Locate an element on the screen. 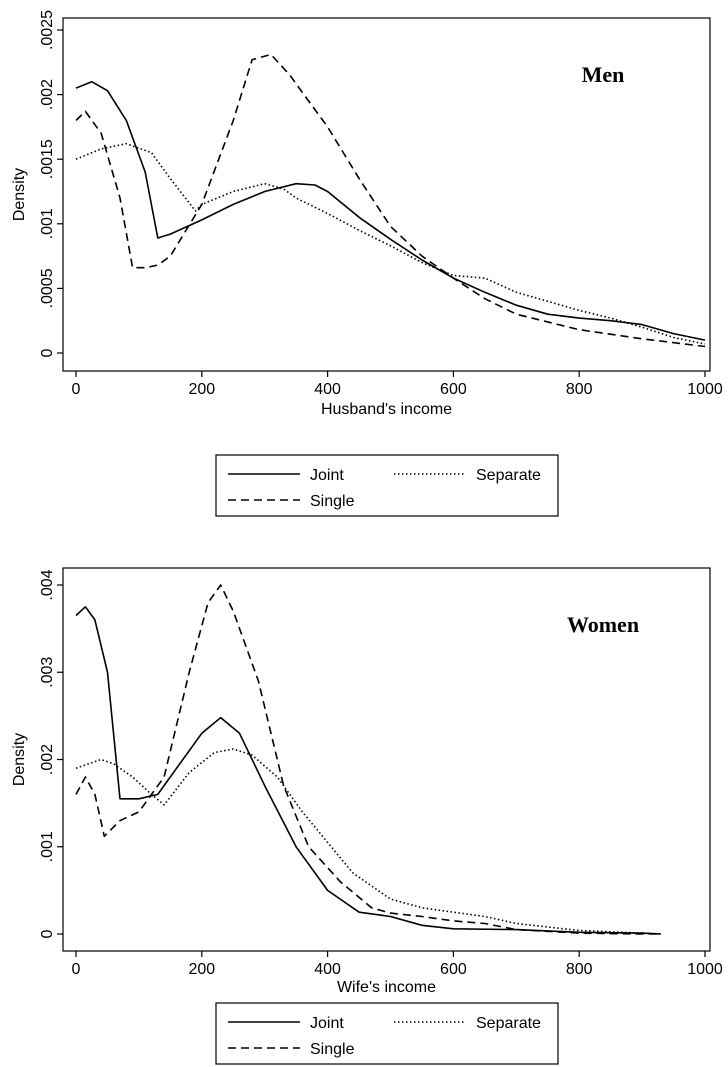 This screenshot has width=728, height=1067. x-axis-label: Wife's income is located at coordinates (386, 987).